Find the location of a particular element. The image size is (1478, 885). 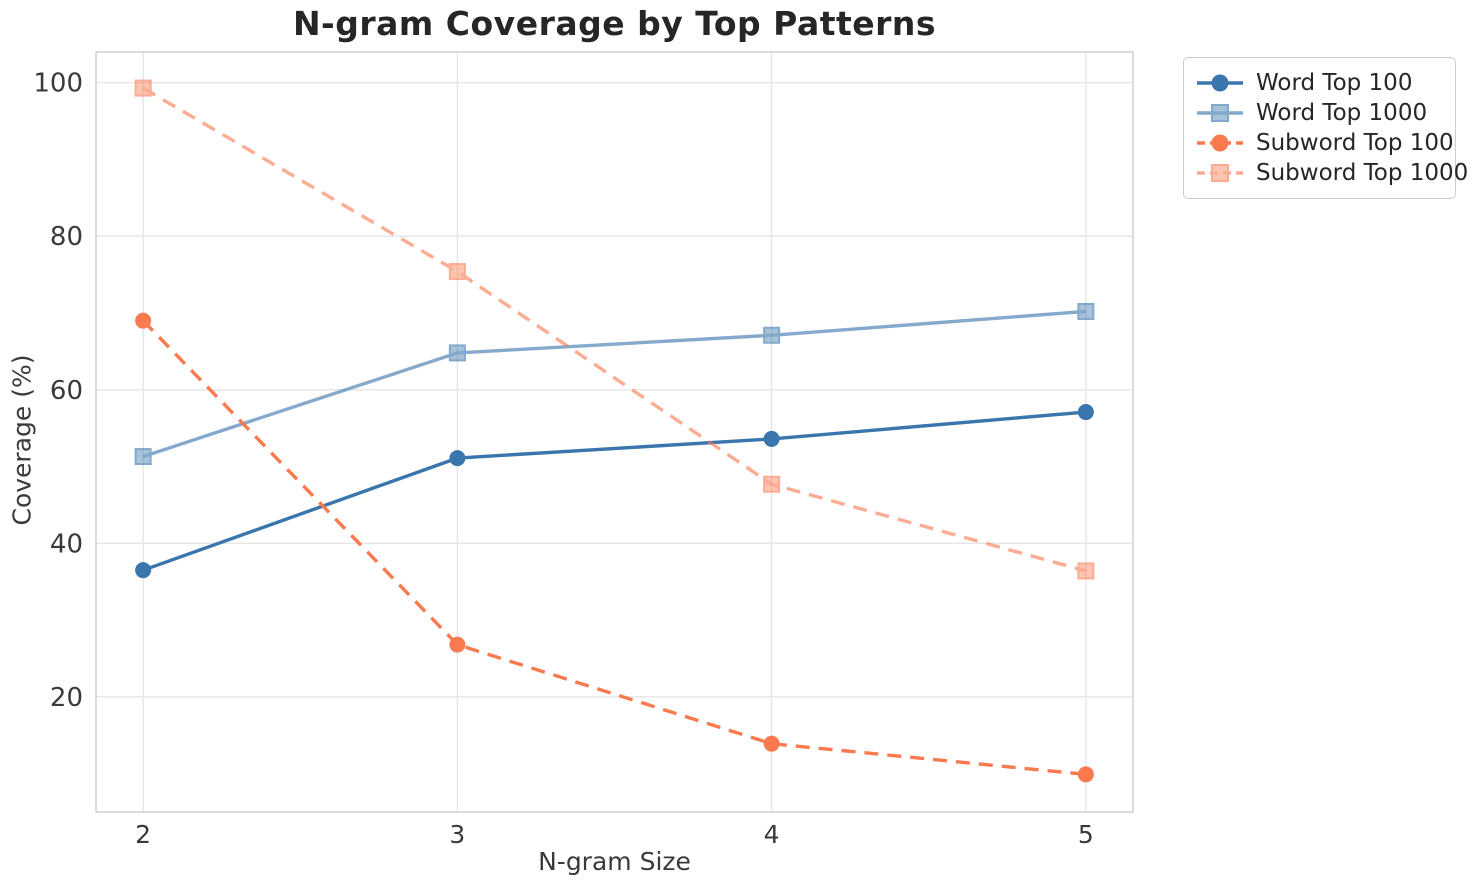

y-tick-label: 100 is located at coordinates (58, 84).